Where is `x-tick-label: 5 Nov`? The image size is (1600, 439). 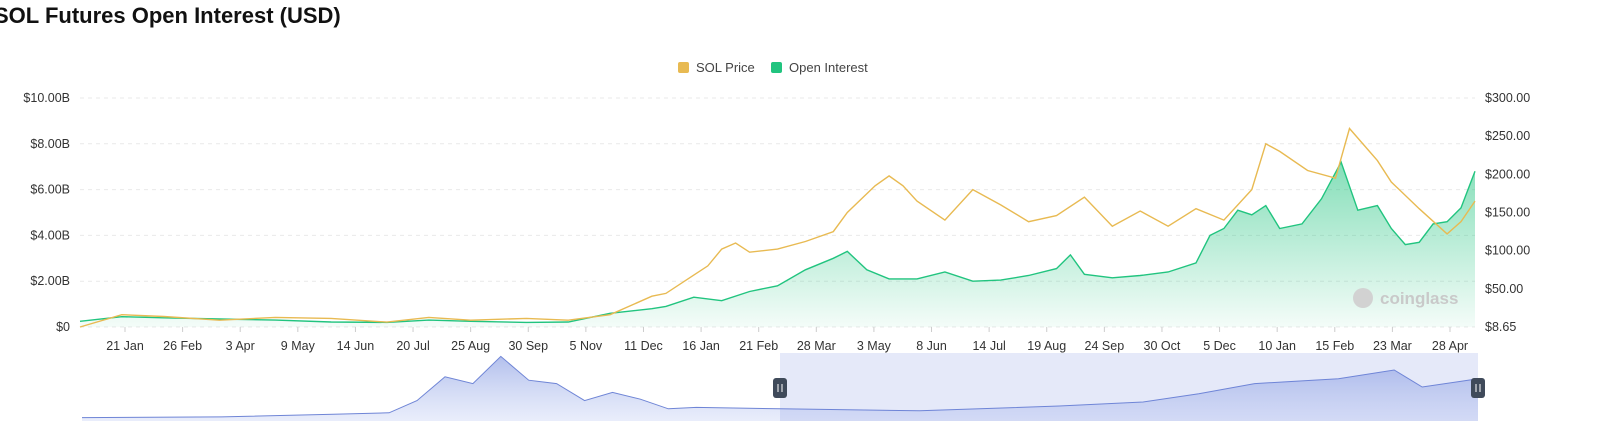
x-tick-label: 5 Nov is located at coordinates (586, 346).